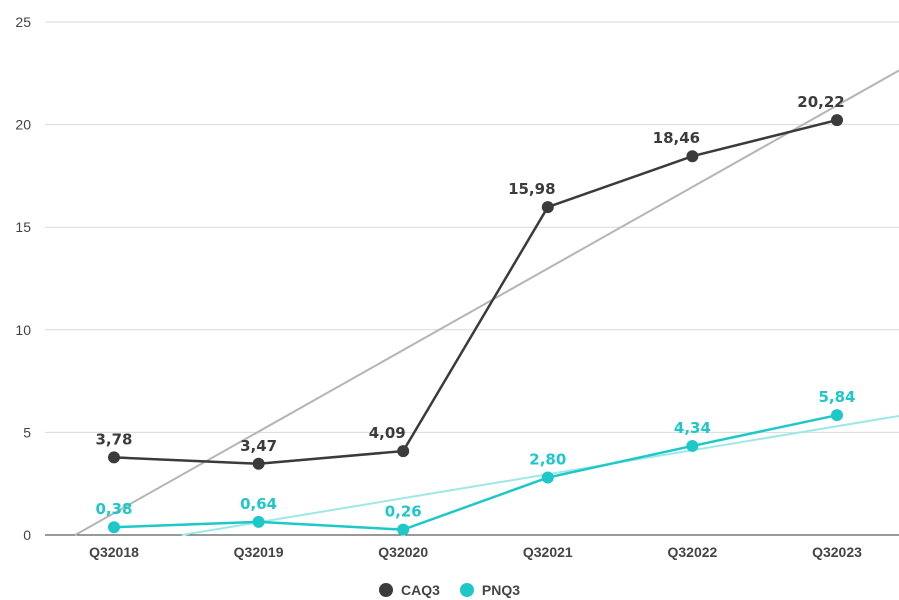  Describe the element at coordinates (501, 590) in the screenshot. I see `legend-label-pnq3: PNQ3` at that location.